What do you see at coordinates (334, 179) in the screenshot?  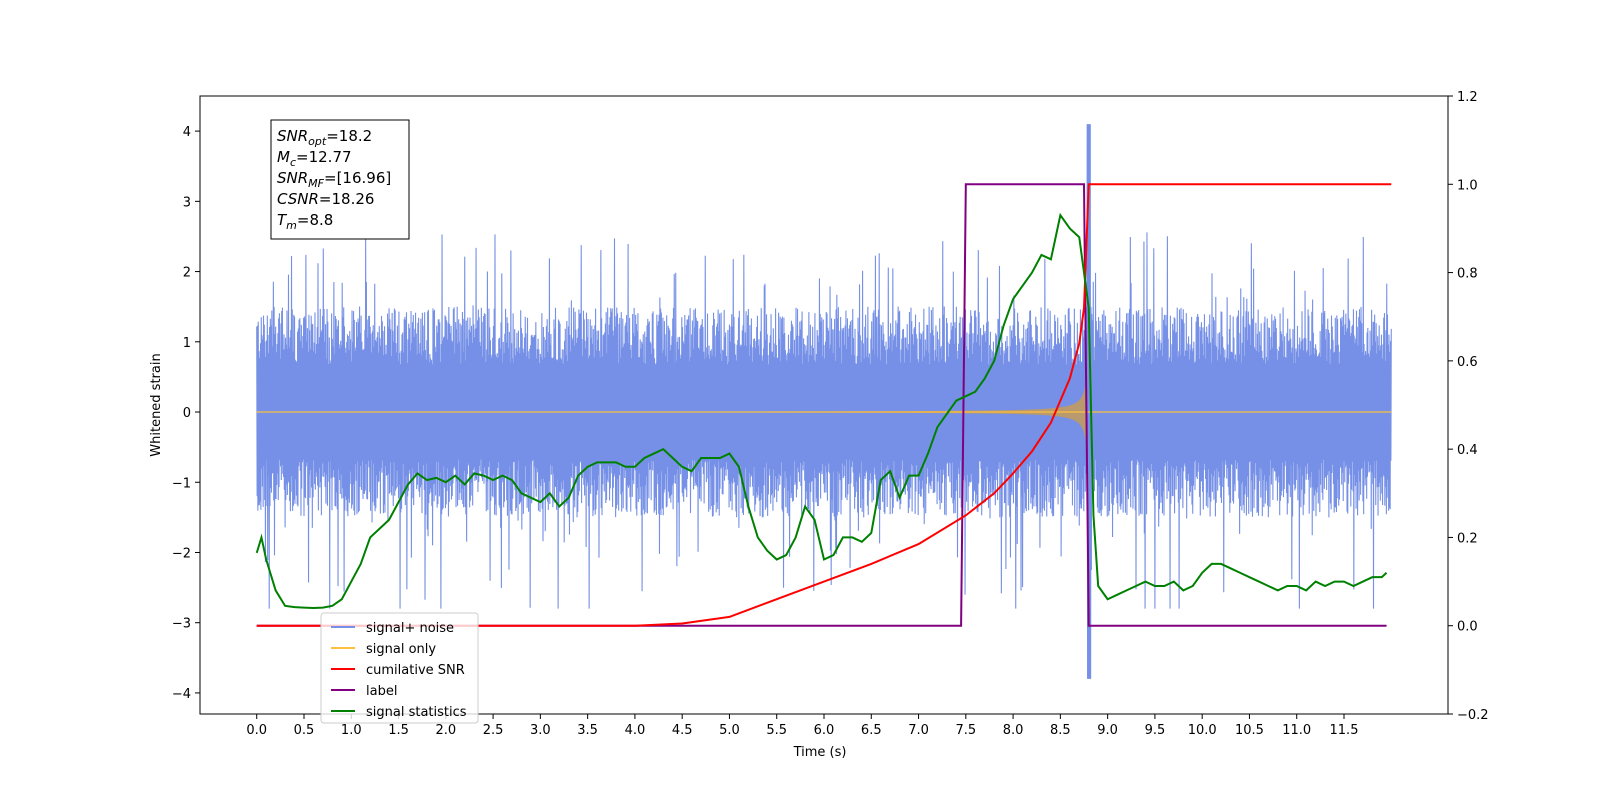 I see `annotation-line: SNRMF=[16.96]` at bounding box center [334, 179].